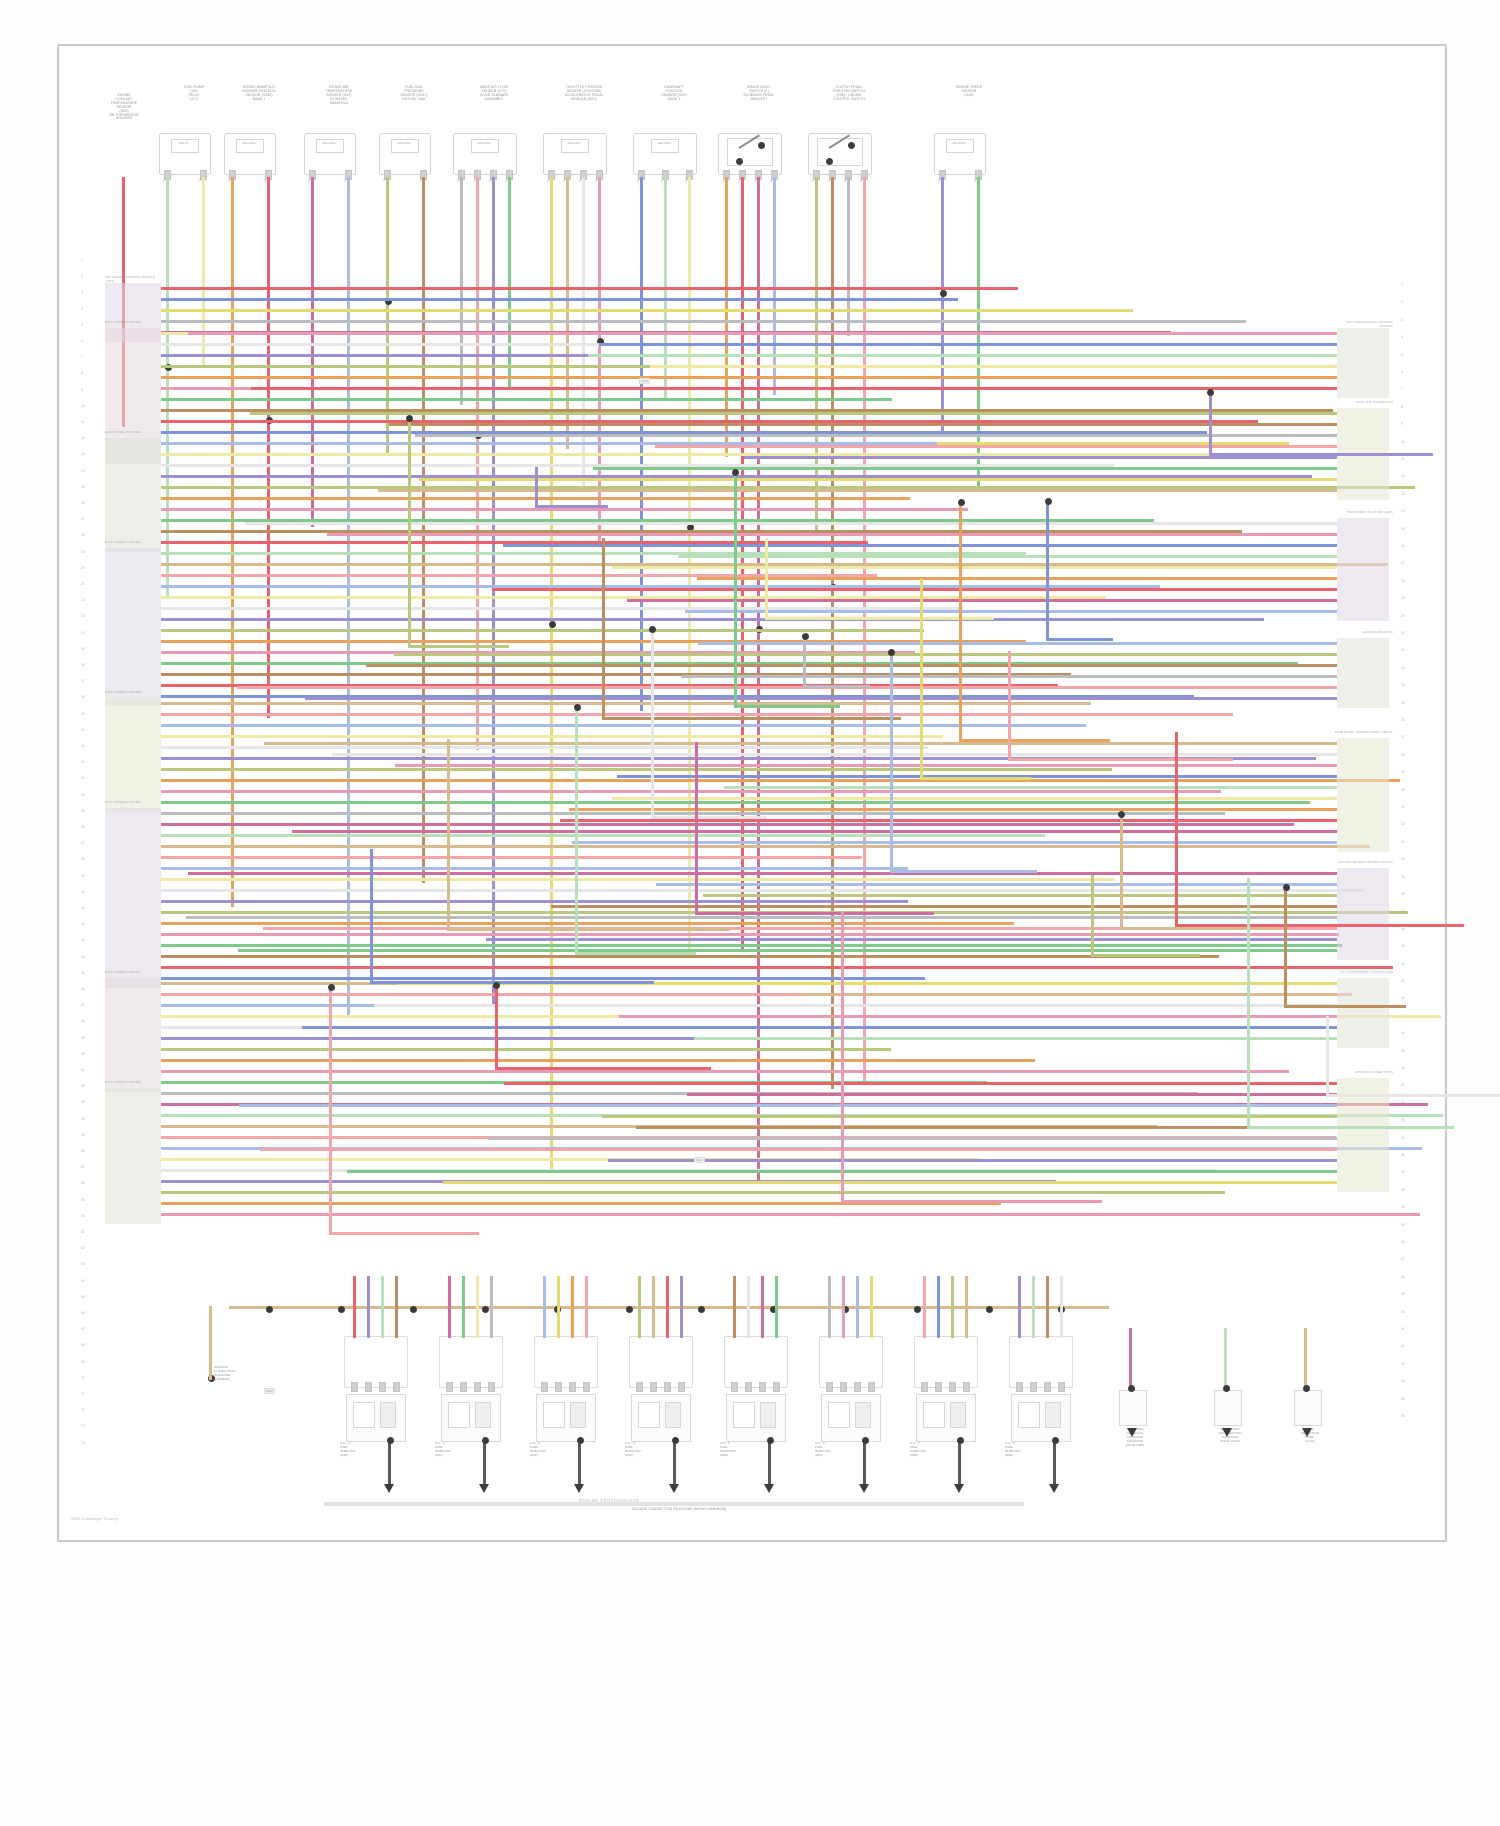 Image resolution: width=1500 pixels, height=1826 pixels. What do you see at coordinates (384, 181) in the screenshot?
I see `pin-label-c5-1: 1` at bounding box center [384, 181].